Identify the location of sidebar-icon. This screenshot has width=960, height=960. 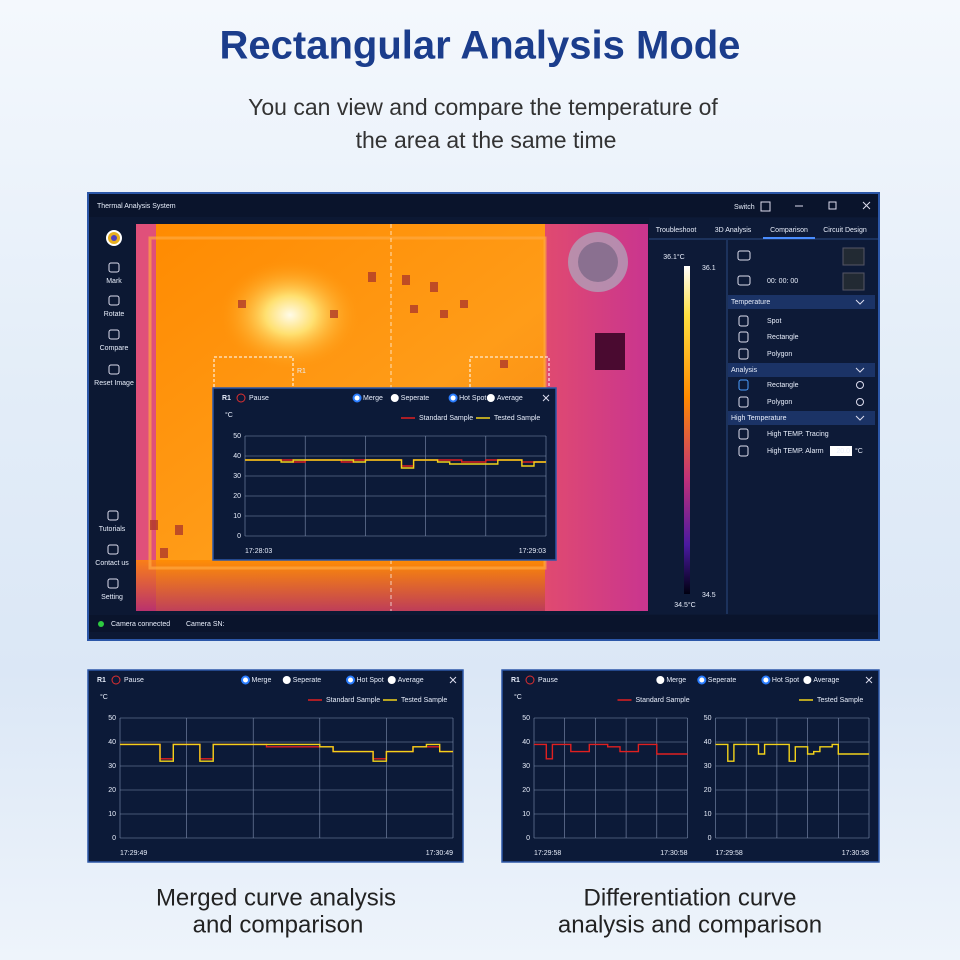
(114, 300).